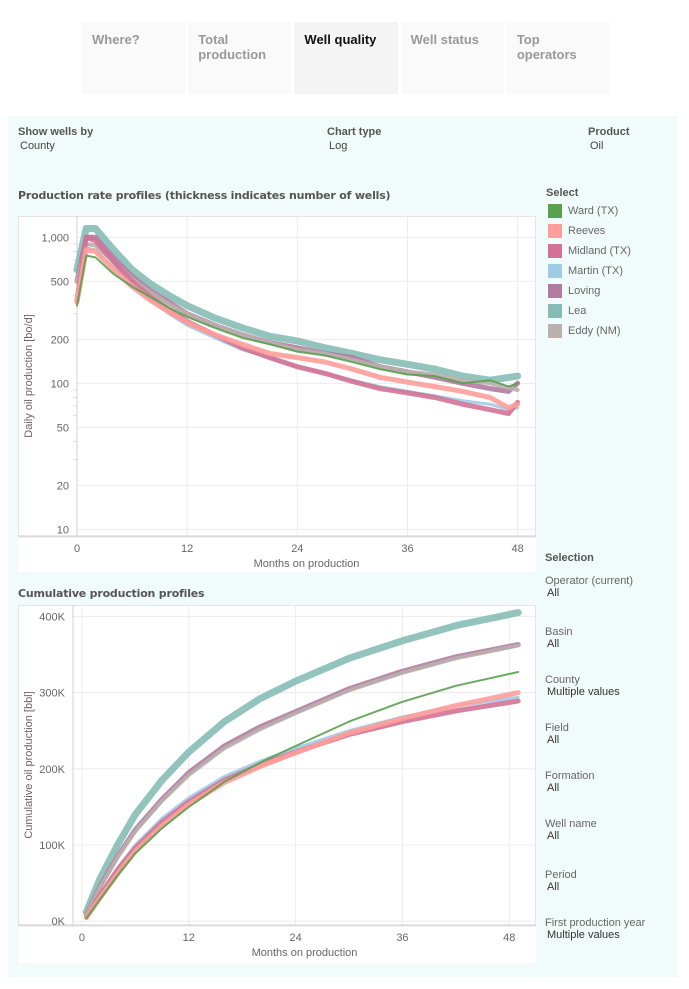 Image resolution: width=689 pixels, height=989 pixels. Describe the element at coordinates (354, 132) in the screenshot. I see `chart-type-label: Chart type` at that location.